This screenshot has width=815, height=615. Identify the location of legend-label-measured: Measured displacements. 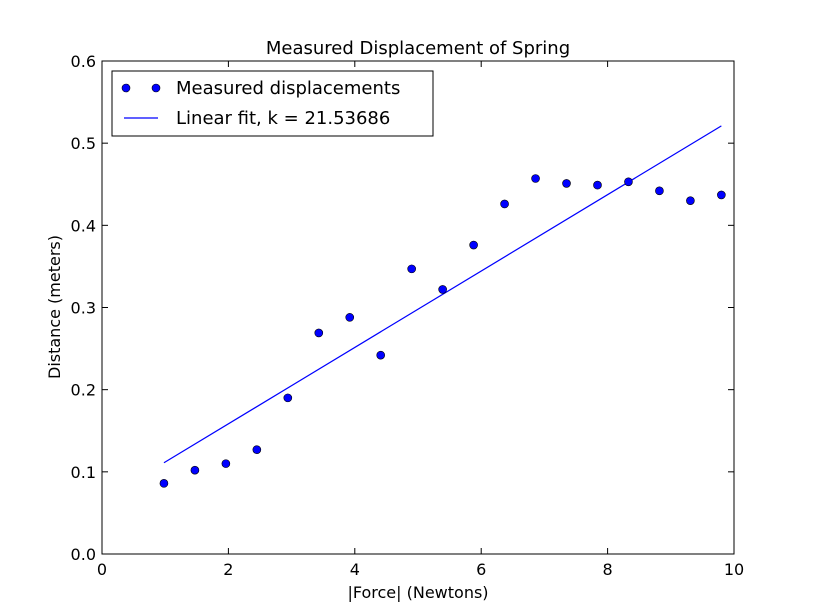
(288, 88).